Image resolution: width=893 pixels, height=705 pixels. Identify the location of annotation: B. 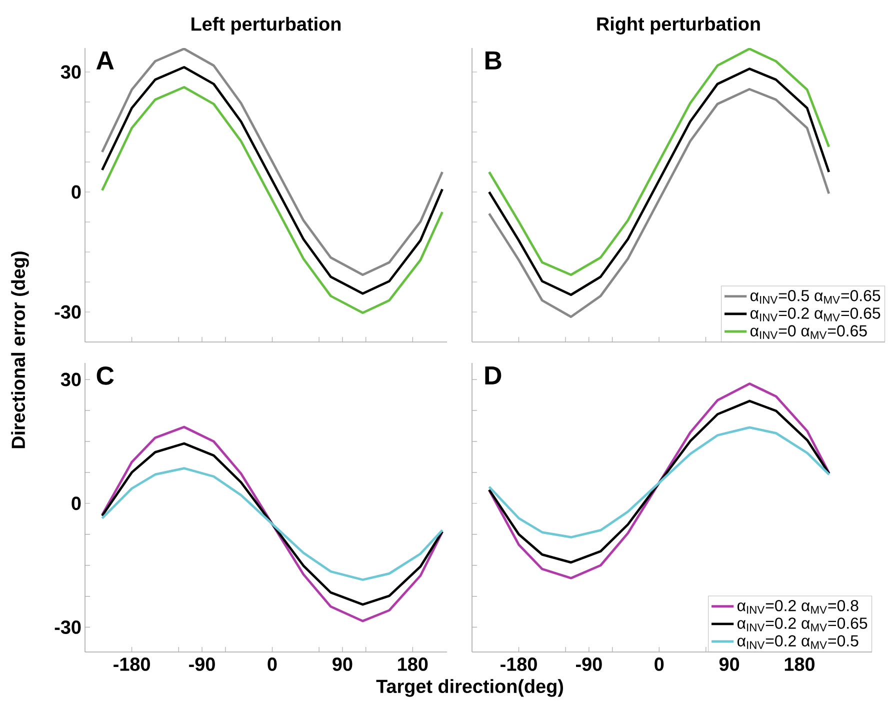
(494, 61).